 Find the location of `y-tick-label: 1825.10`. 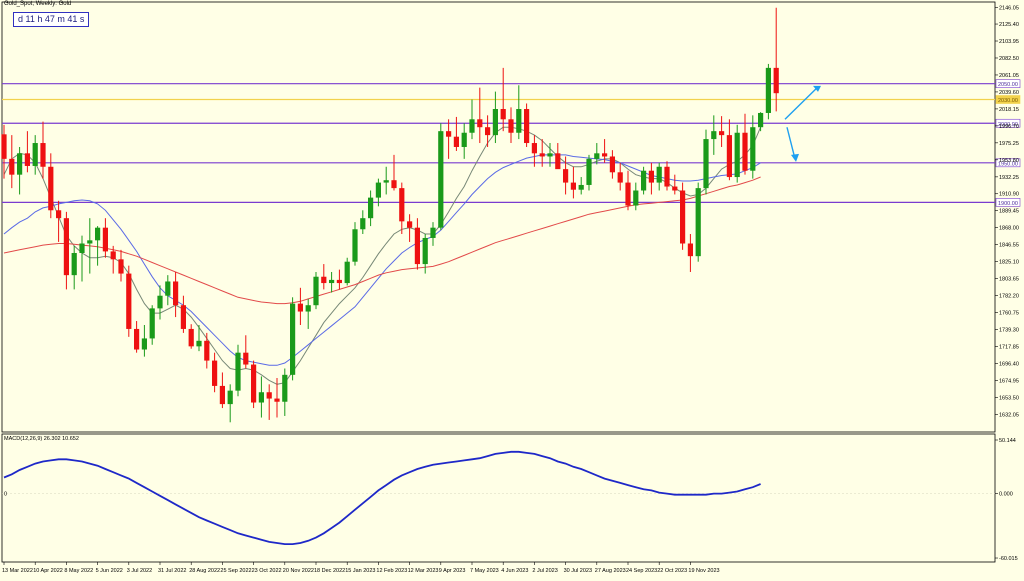

y-tick-label: 1825.10 is located at coordinates (1009, 263).